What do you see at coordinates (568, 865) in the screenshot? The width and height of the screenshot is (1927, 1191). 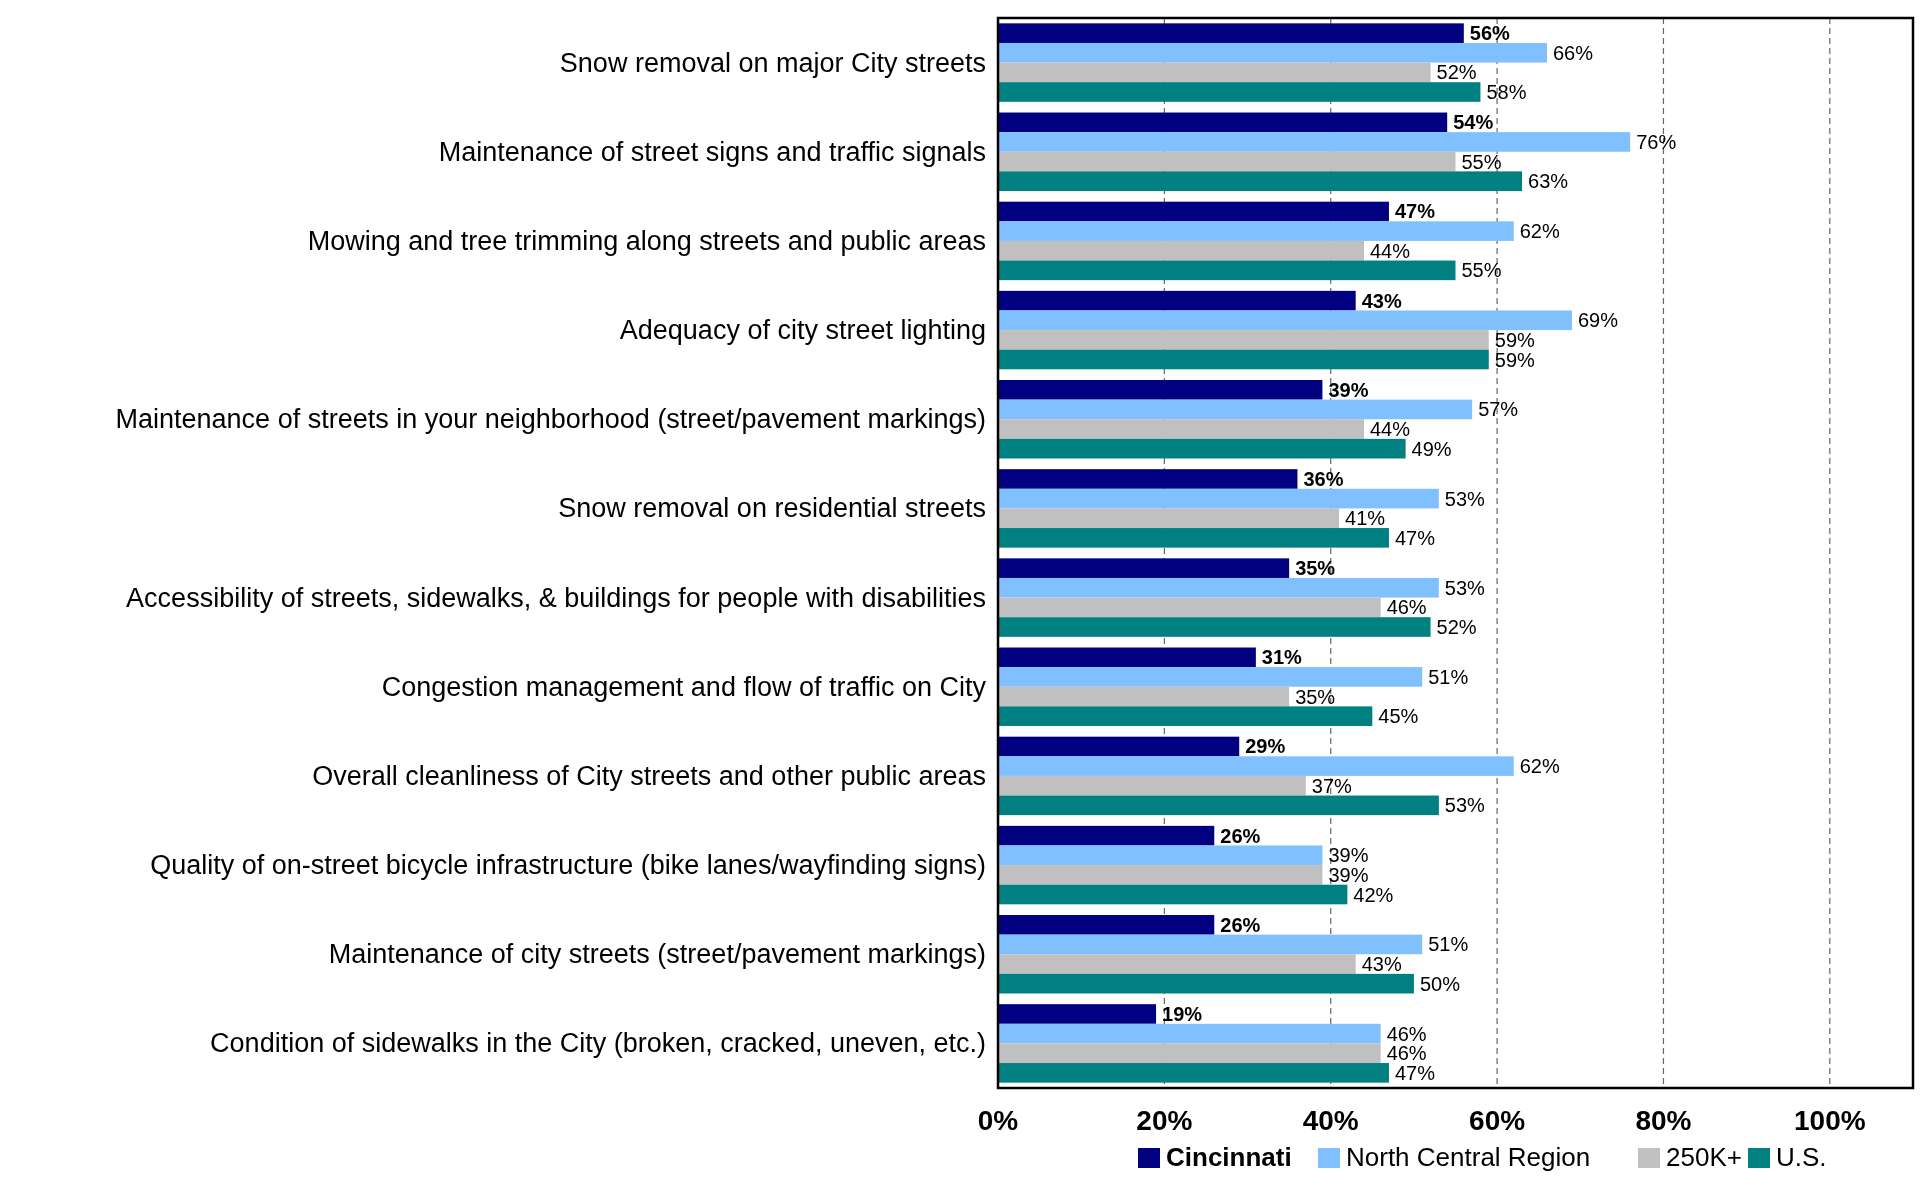 I see `y-tick-label: Quality of on-street bicycle infrastructure (bike lanes/wayfinding signs)` at bounding box center [568, 865].